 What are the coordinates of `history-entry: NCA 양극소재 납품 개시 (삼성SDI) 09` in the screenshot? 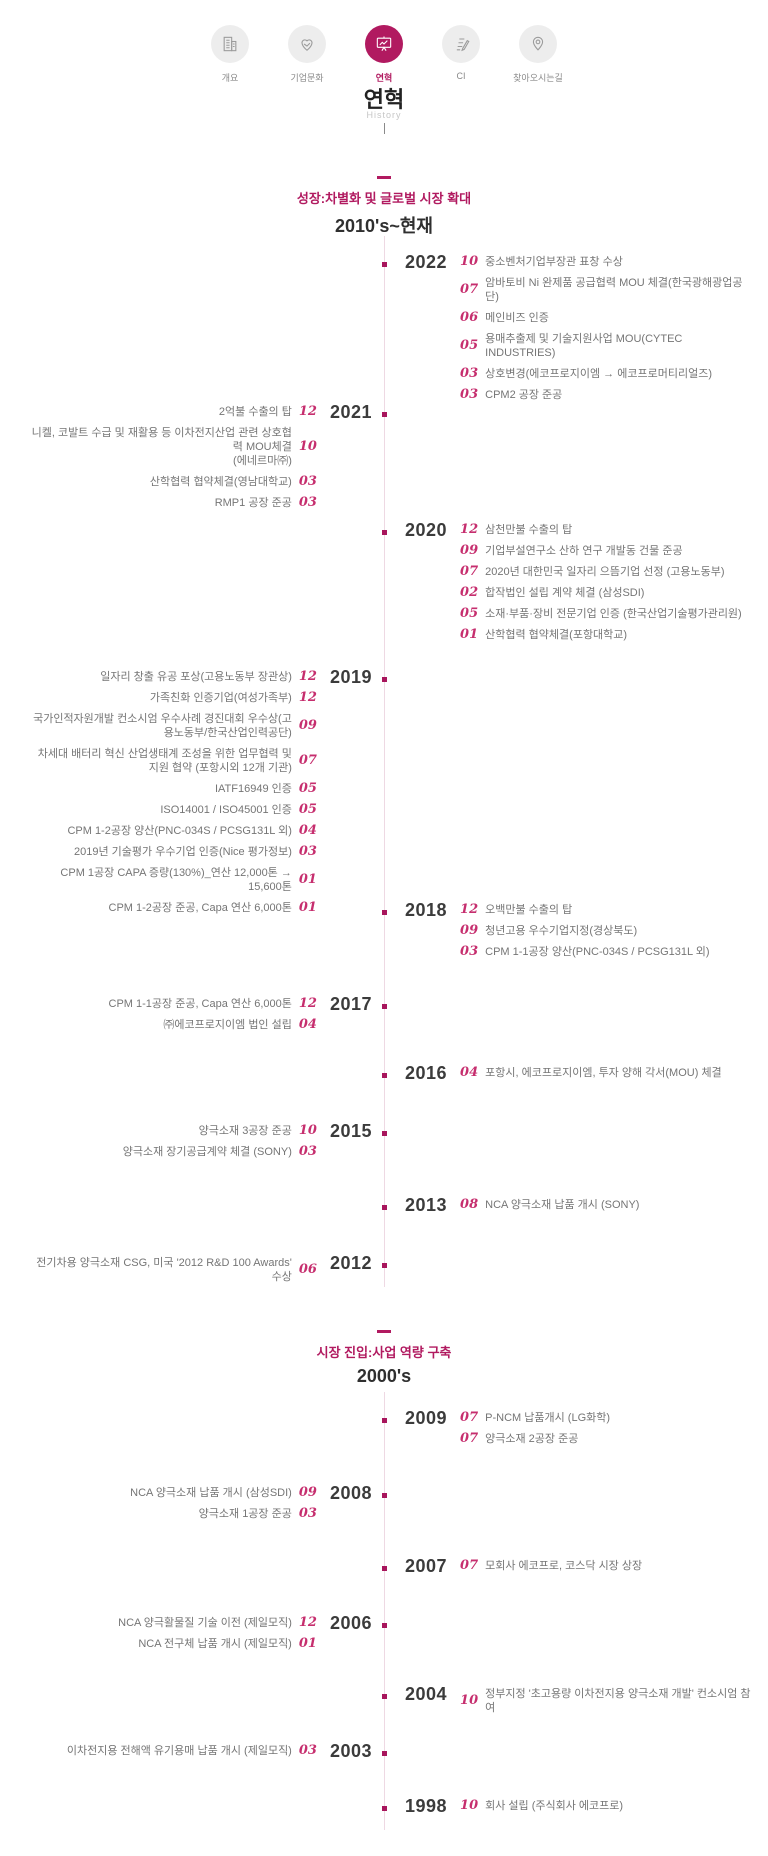 It's located at (223, 1493).